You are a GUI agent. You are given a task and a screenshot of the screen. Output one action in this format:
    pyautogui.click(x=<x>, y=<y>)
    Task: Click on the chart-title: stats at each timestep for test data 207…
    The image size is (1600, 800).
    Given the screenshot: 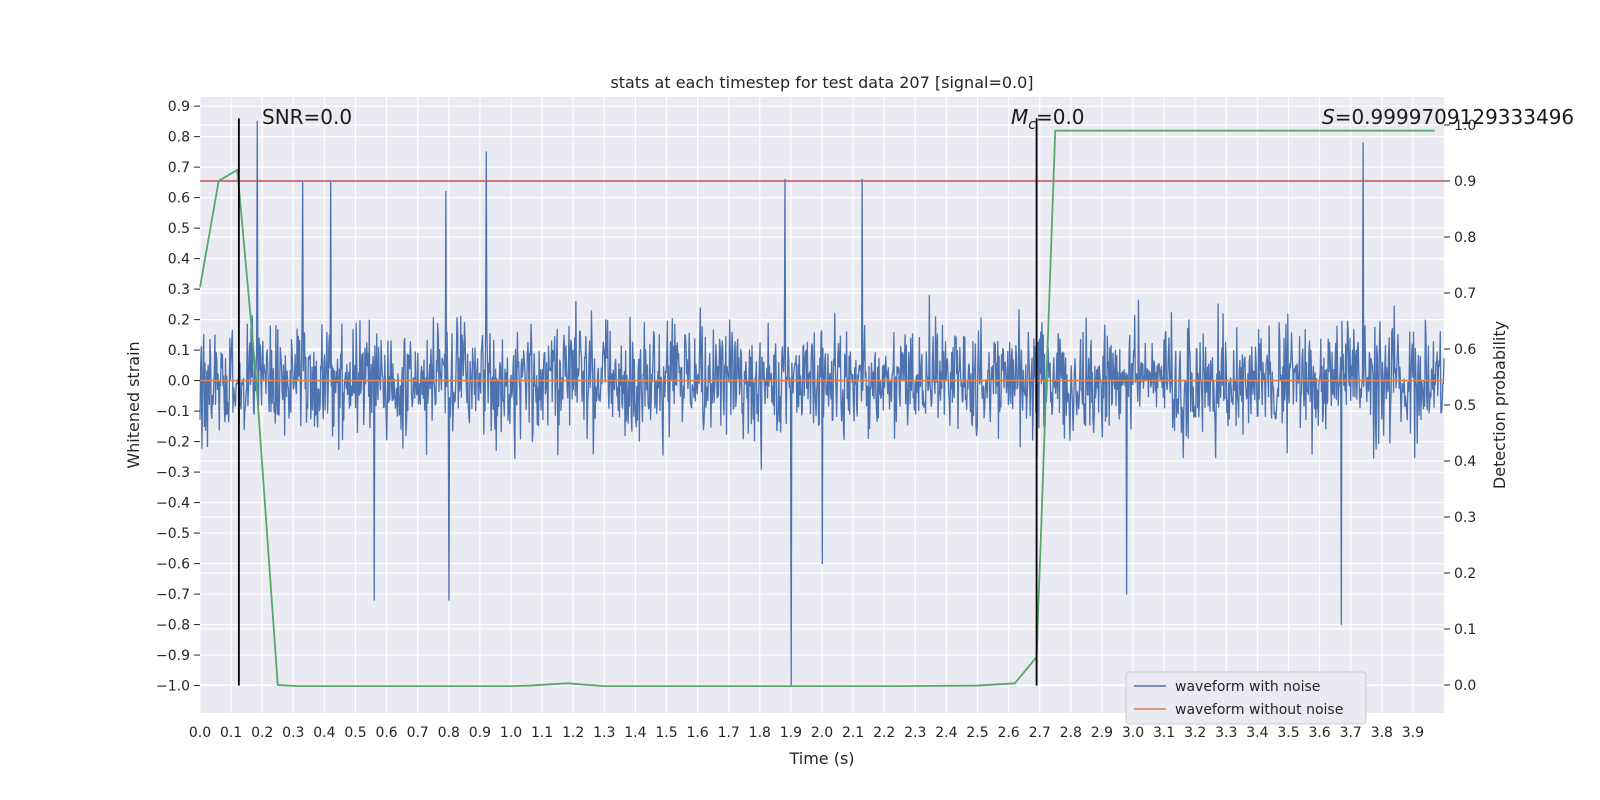 What is the action you would take?
    pyautogui.click(x=821, y=82)
    